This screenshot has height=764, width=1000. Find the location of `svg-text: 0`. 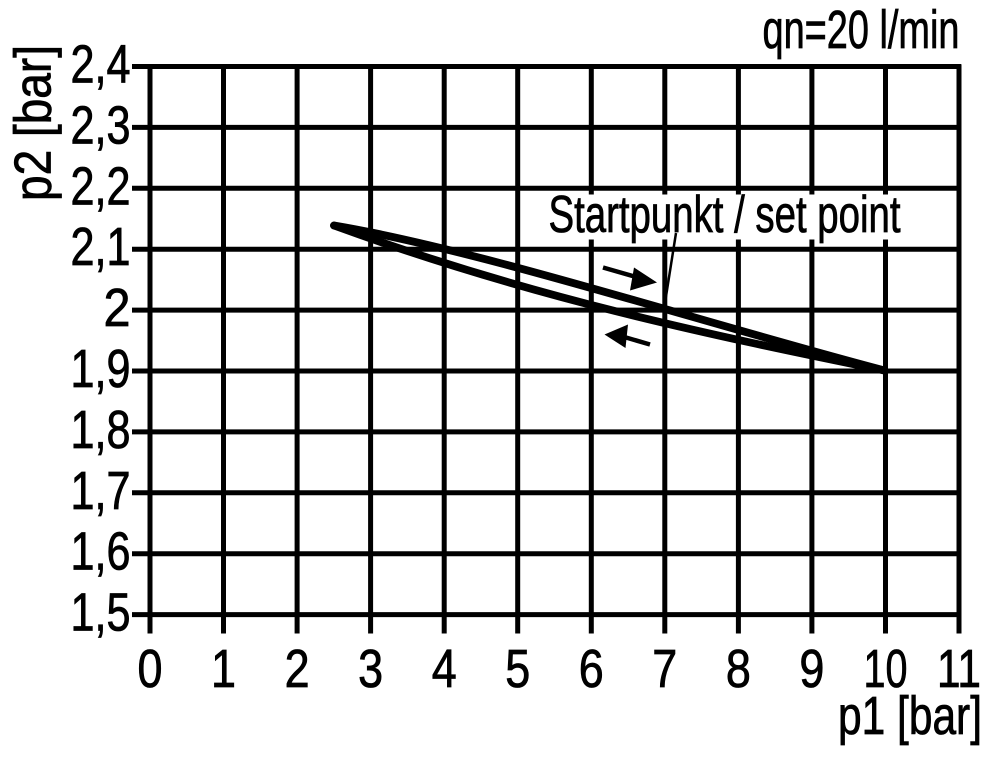

svg-text: 0 is located at coordinates (150, 669).